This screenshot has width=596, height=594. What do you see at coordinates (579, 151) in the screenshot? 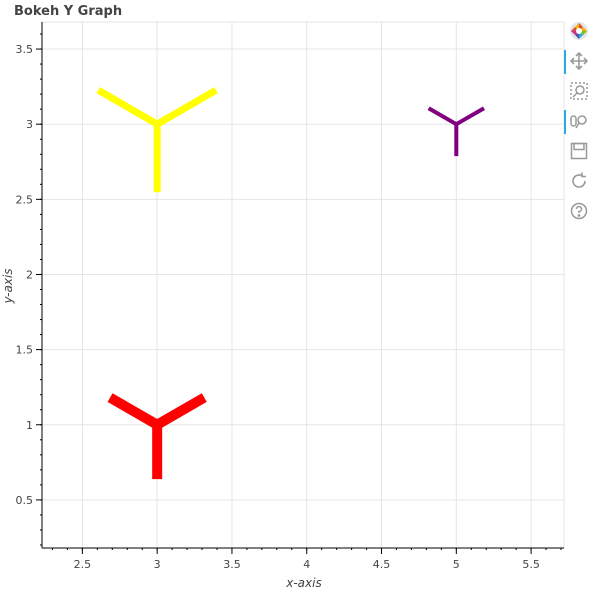
I see `save-tool-icon` at bounding box center [579, 151].